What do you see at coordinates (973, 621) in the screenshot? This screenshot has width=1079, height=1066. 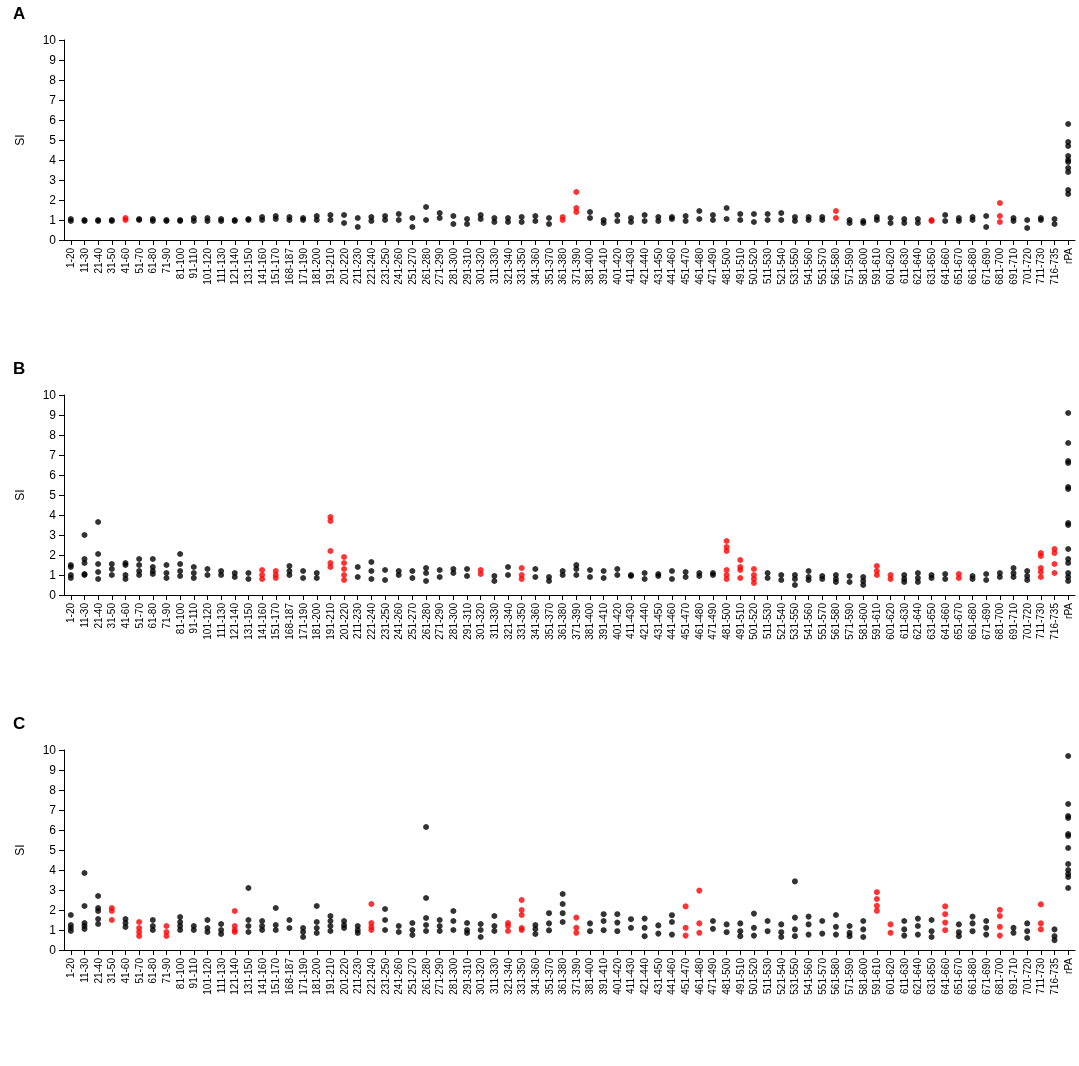 I see `x-tick-label: 661-680` at bounding box center [973, 621].